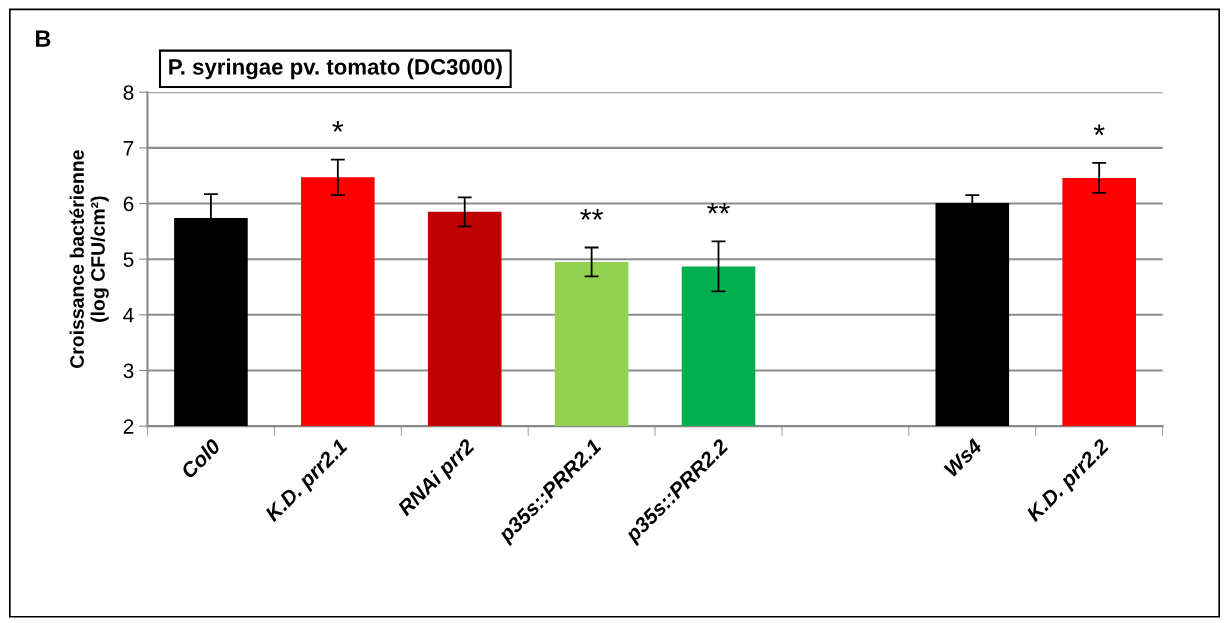  I want to click on chart-title: P. syringae pv. tomato (DC3000), so click(335, 69).